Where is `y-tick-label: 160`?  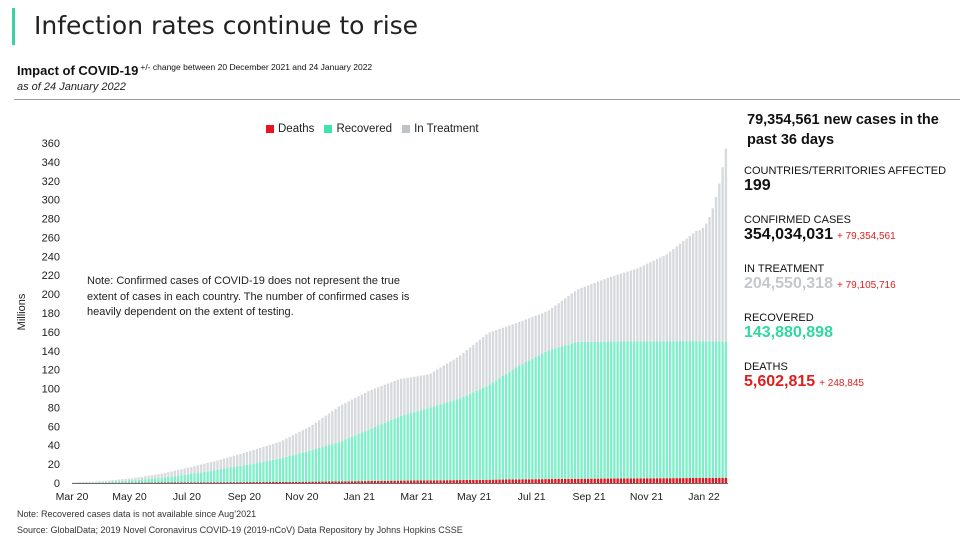 y-tick-label: 160 is located at coordinates (51, 333).